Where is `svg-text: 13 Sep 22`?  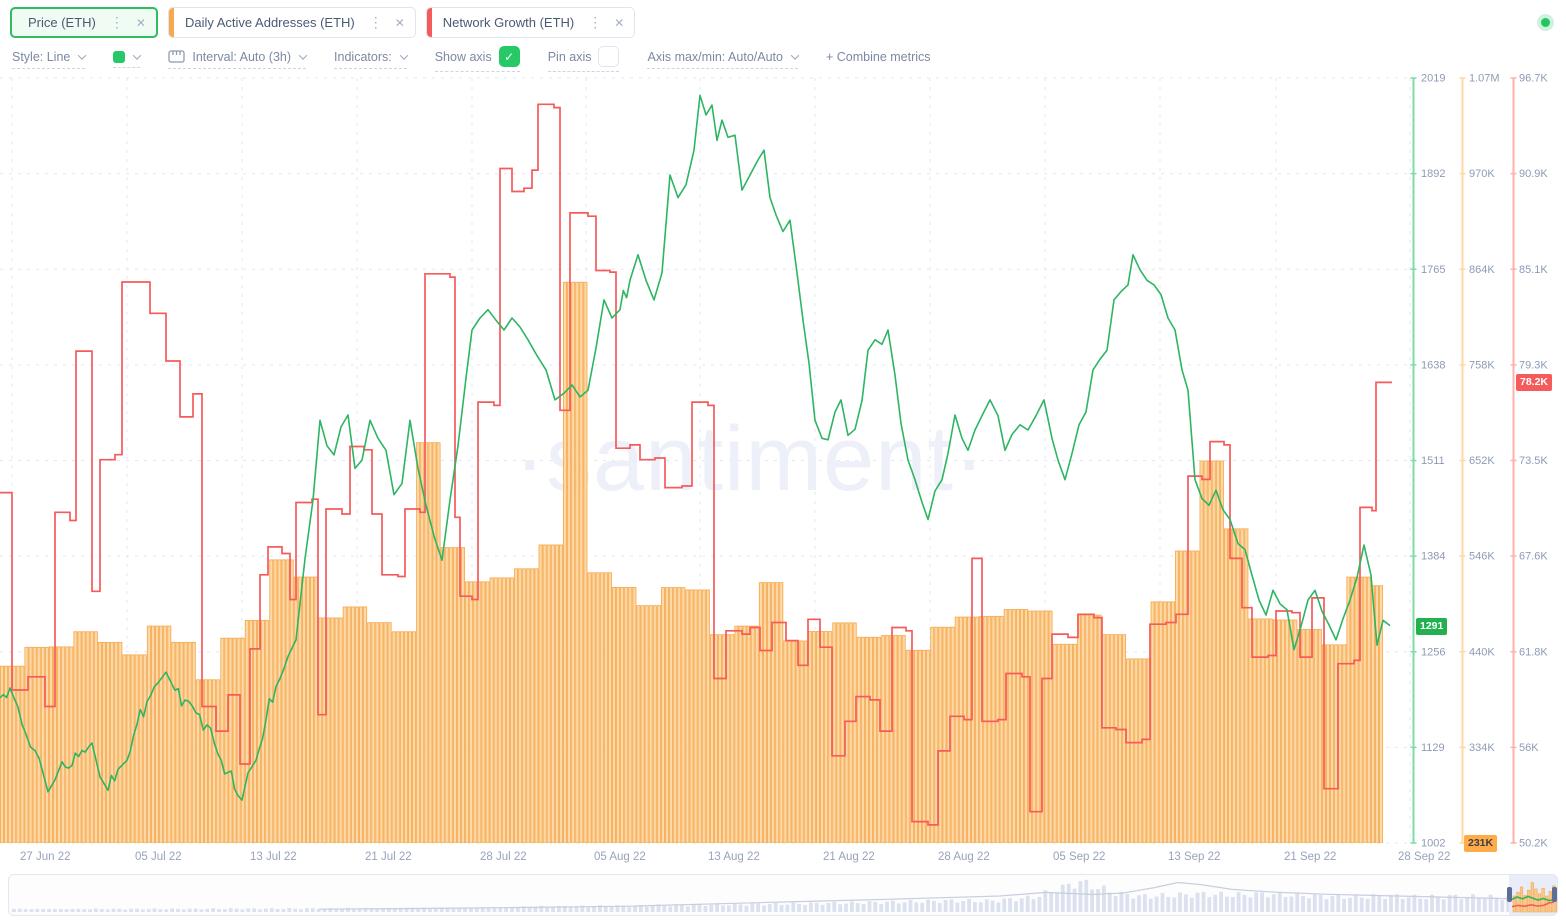 svg-text: 13 Sep 22 is located at coordinates (1194, 857).